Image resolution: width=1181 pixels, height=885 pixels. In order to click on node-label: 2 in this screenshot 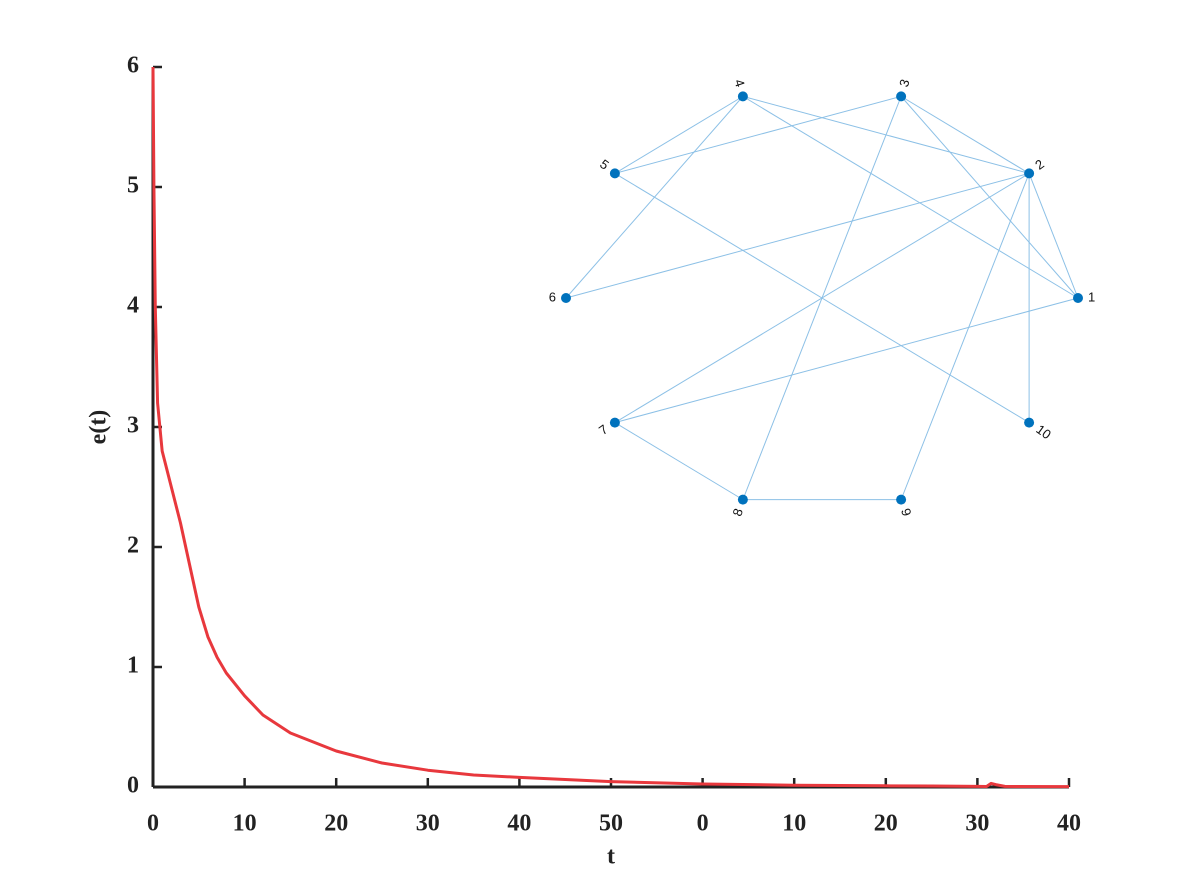, I will do `click(1039, 164)`.